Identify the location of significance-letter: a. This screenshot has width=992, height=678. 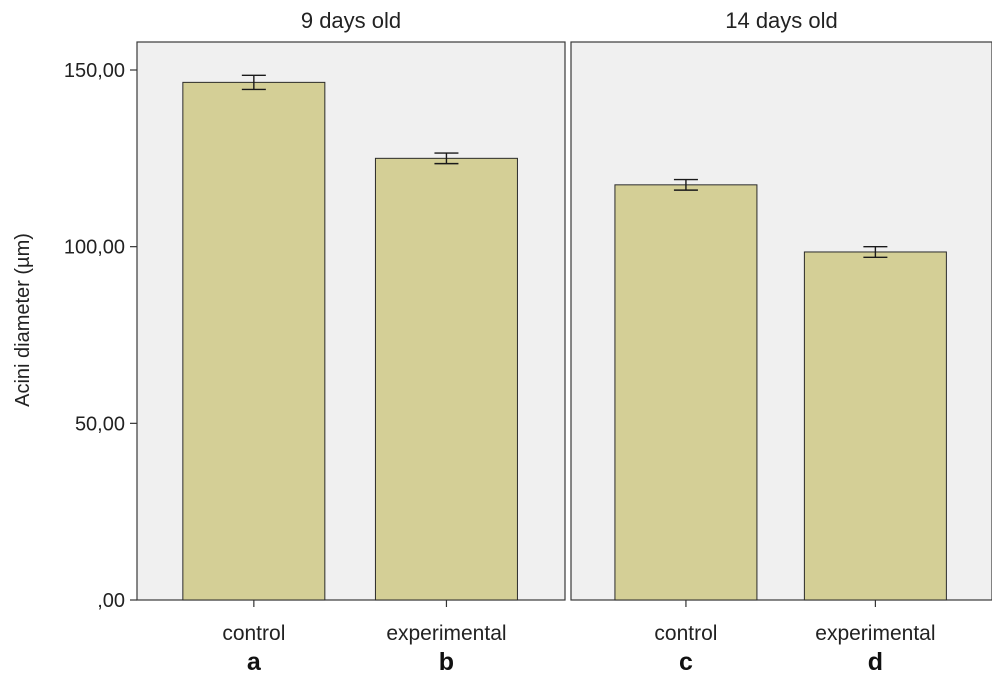
(254, 662).